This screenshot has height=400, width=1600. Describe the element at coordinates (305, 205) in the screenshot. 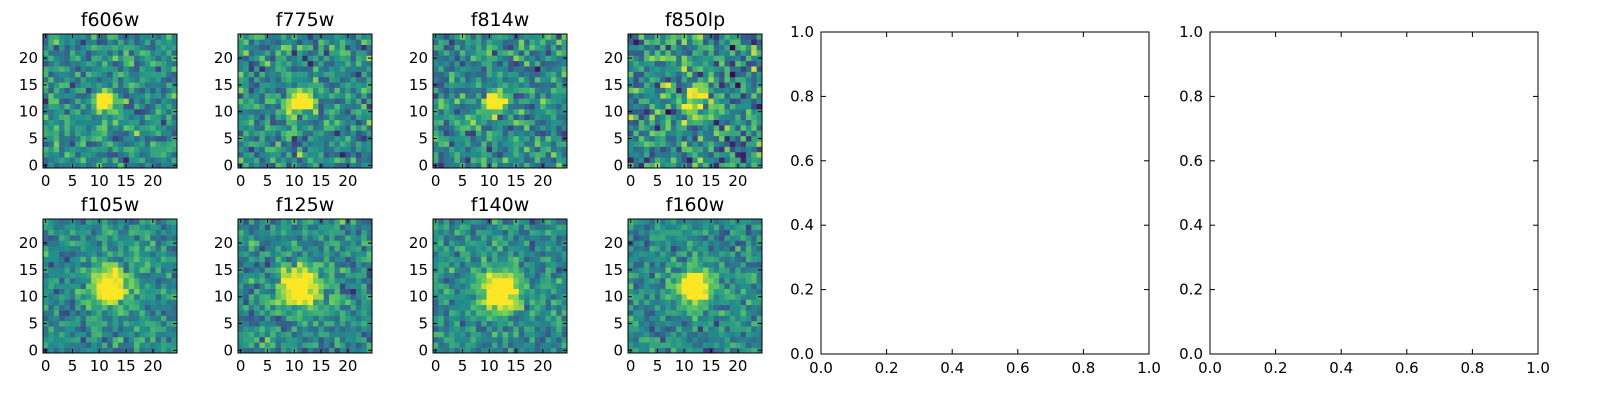

I see `panel-title: f125w` at that location.